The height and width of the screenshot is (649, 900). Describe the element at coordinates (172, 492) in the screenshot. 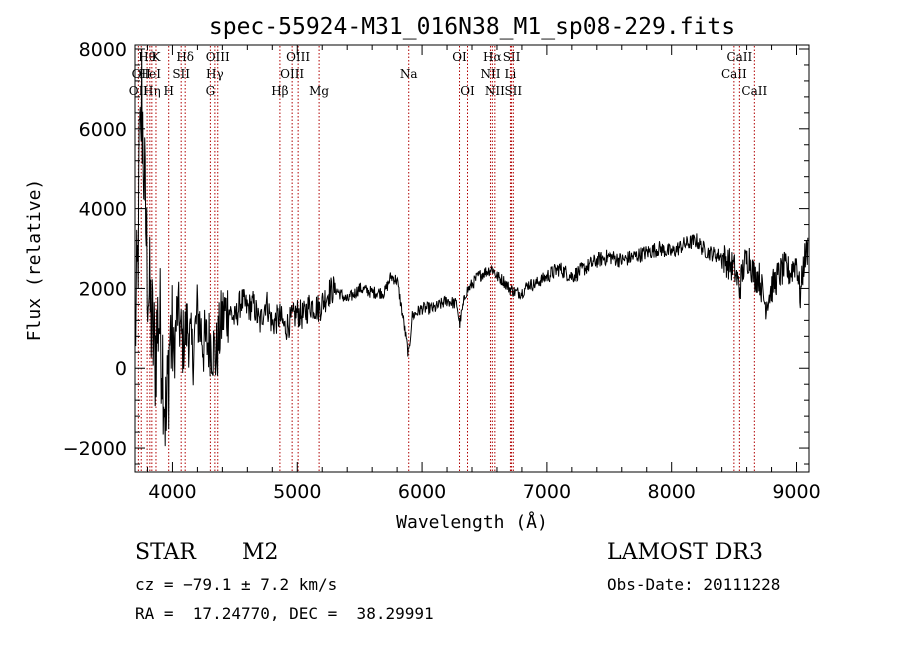

I see `x-tick-label: 4000` at that location.